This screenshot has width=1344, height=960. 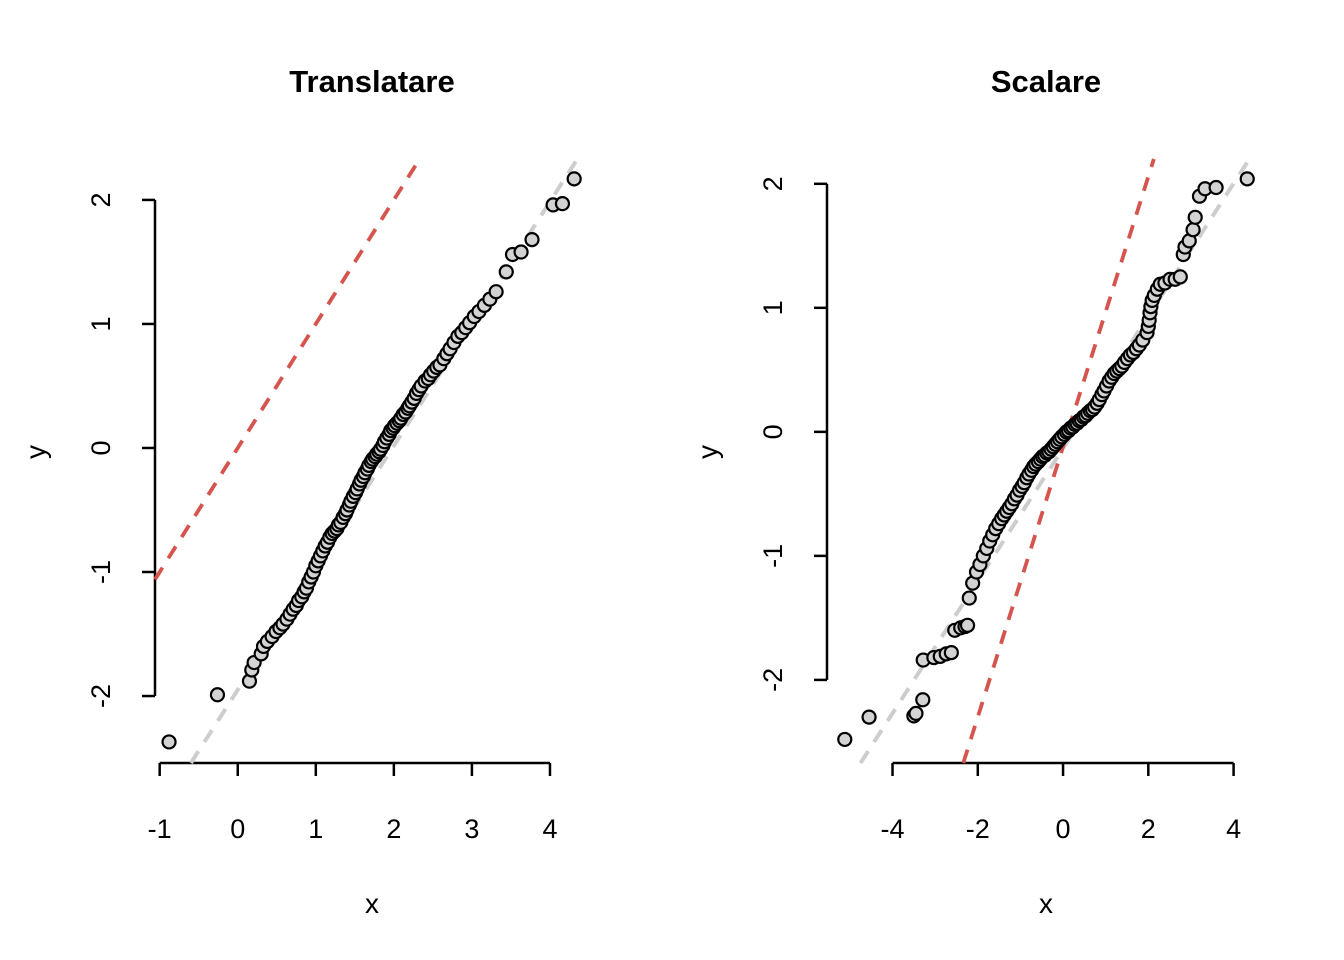 What do you see at coordinates (160, 829) in the screenshot?
I see `x-tick-label: -1` at bounding box center [160, 829].